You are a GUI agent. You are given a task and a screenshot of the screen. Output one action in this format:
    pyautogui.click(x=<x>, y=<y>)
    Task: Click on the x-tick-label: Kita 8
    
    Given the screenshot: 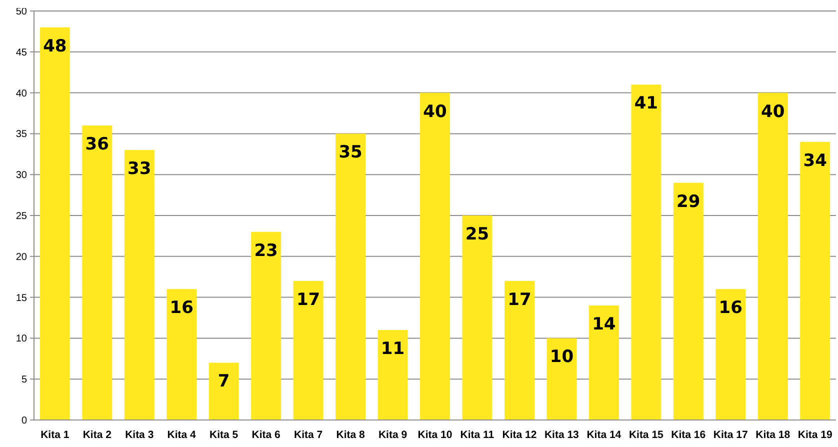 What is the action you would take?
    pyautogui.click(x=350, y=435)
    